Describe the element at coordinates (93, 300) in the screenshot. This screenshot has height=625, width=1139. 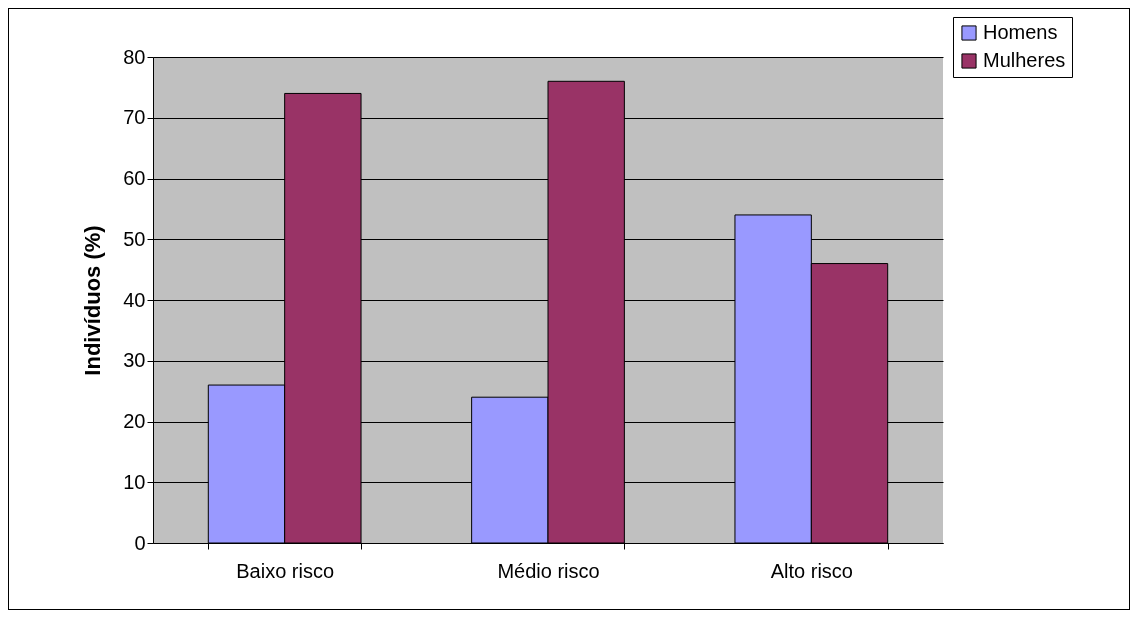
I see `y-axis-title: Indivíduos (%)` at that location.